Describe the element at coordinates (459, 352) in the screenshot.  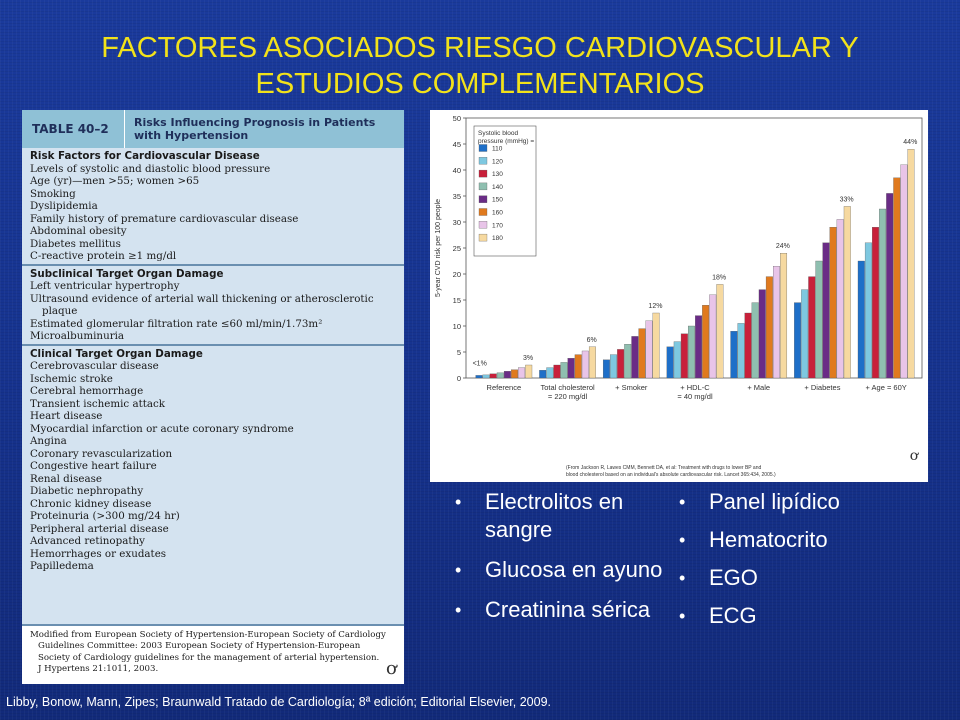
I see `y-tick-label: 5` at that location.